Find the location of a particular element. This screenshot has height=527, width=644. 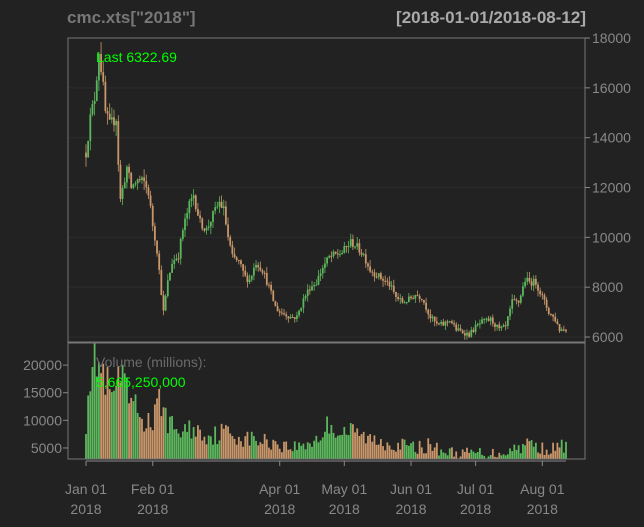

x-tick-label: Jan 01 is located at coordinates (86, 489).